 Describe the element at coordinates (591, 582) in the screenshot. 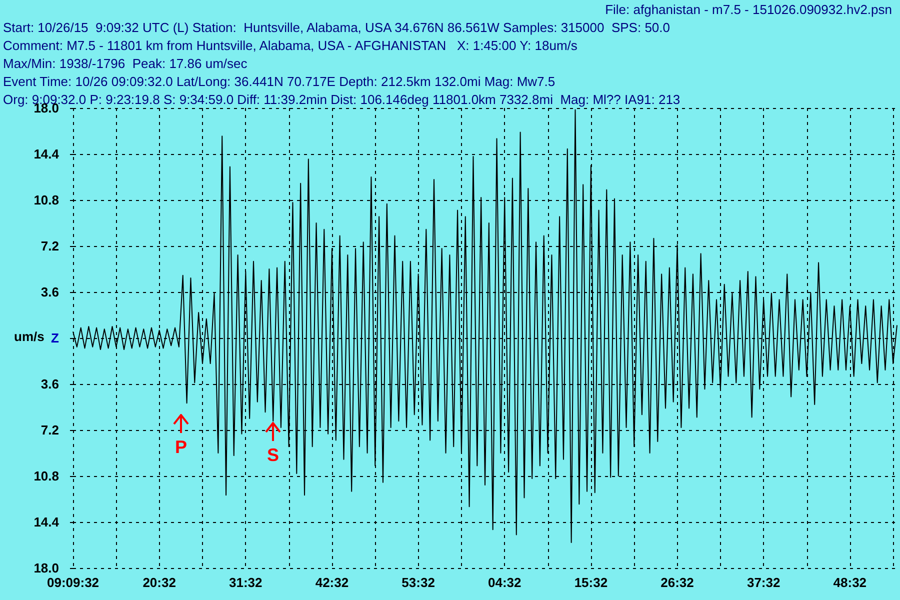

I see `x-tick-label: 15:32` at that location.